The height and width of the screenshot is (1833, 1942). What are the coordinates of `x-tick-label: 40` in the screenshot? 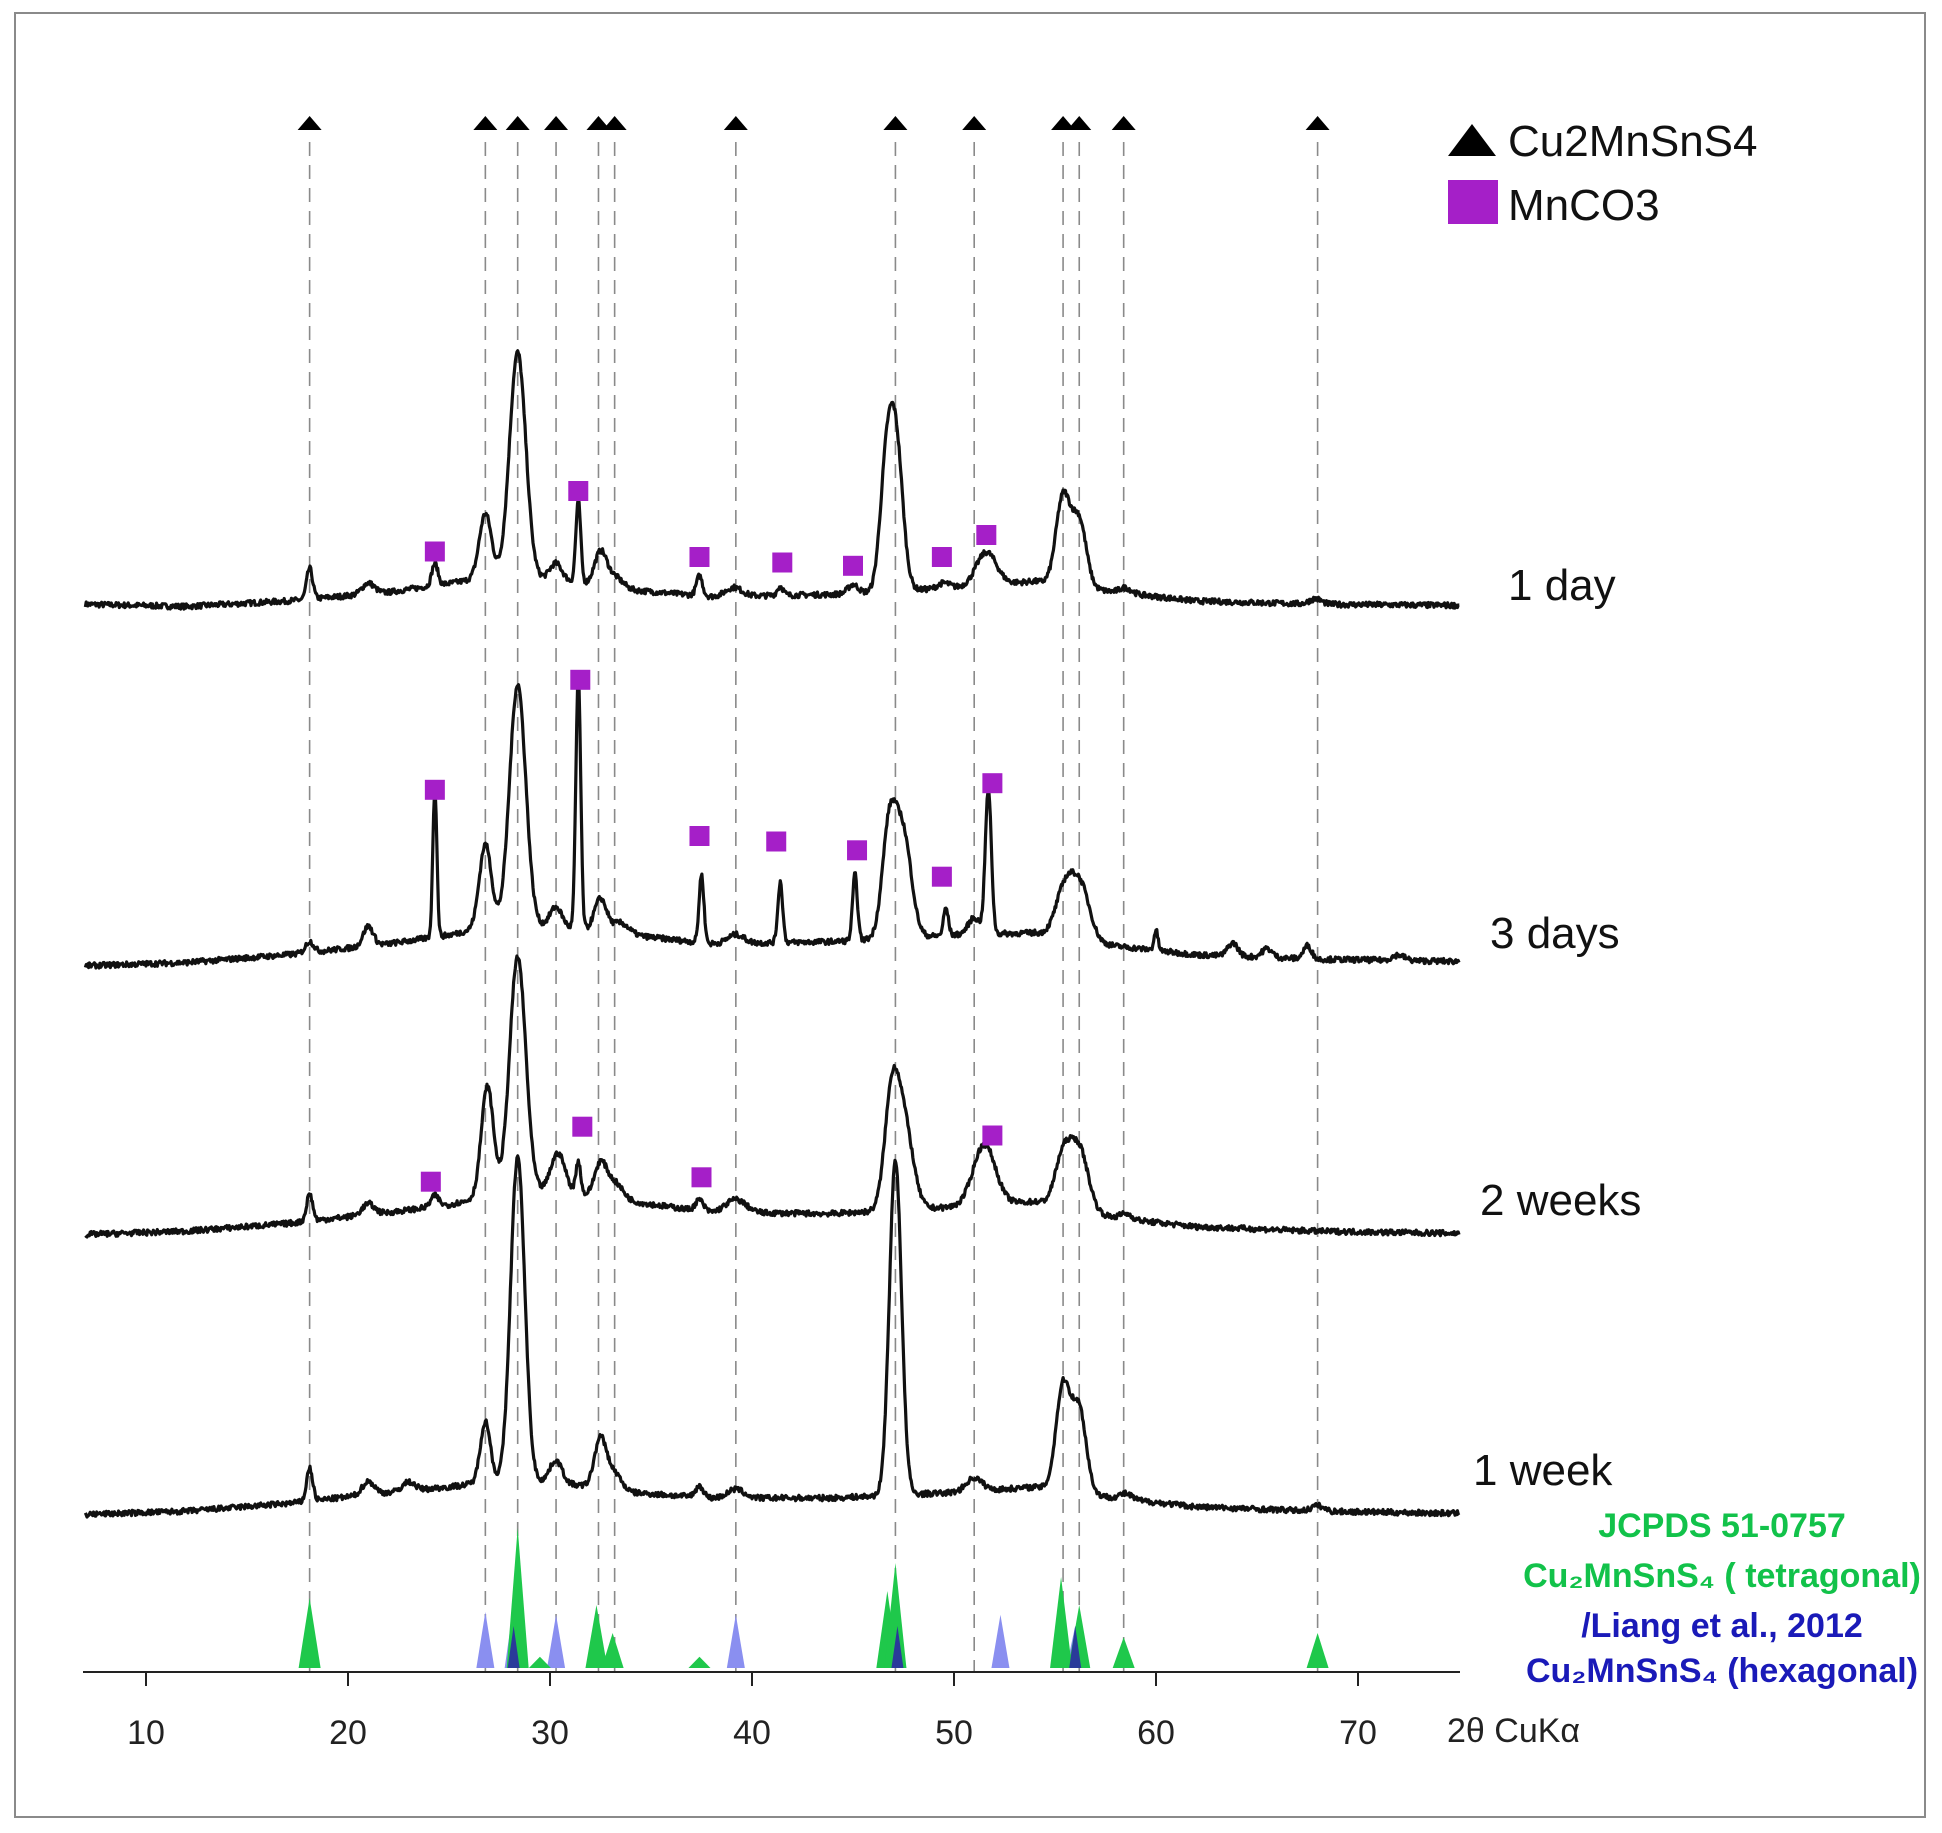 It's located at (752, 1733).